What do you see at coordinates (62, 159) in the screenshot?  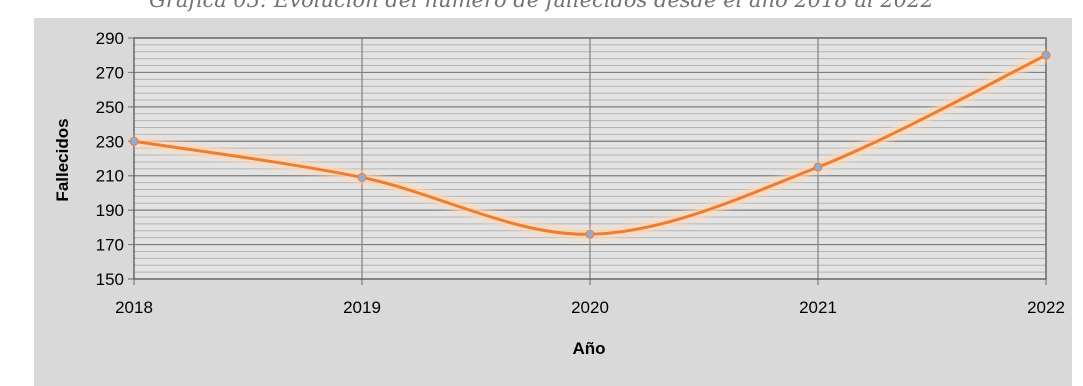 I see `y-axis-title: Fallecidos` at bounding box center [62, 159].